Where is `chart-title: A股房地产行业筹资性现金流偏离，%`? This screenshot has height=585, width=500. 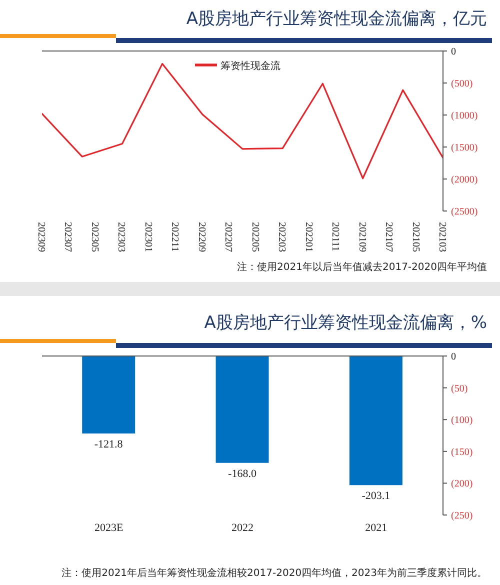
chart-title: A股房地产行业筹资性现金流偏离，% is located at coordinates (345, 323).